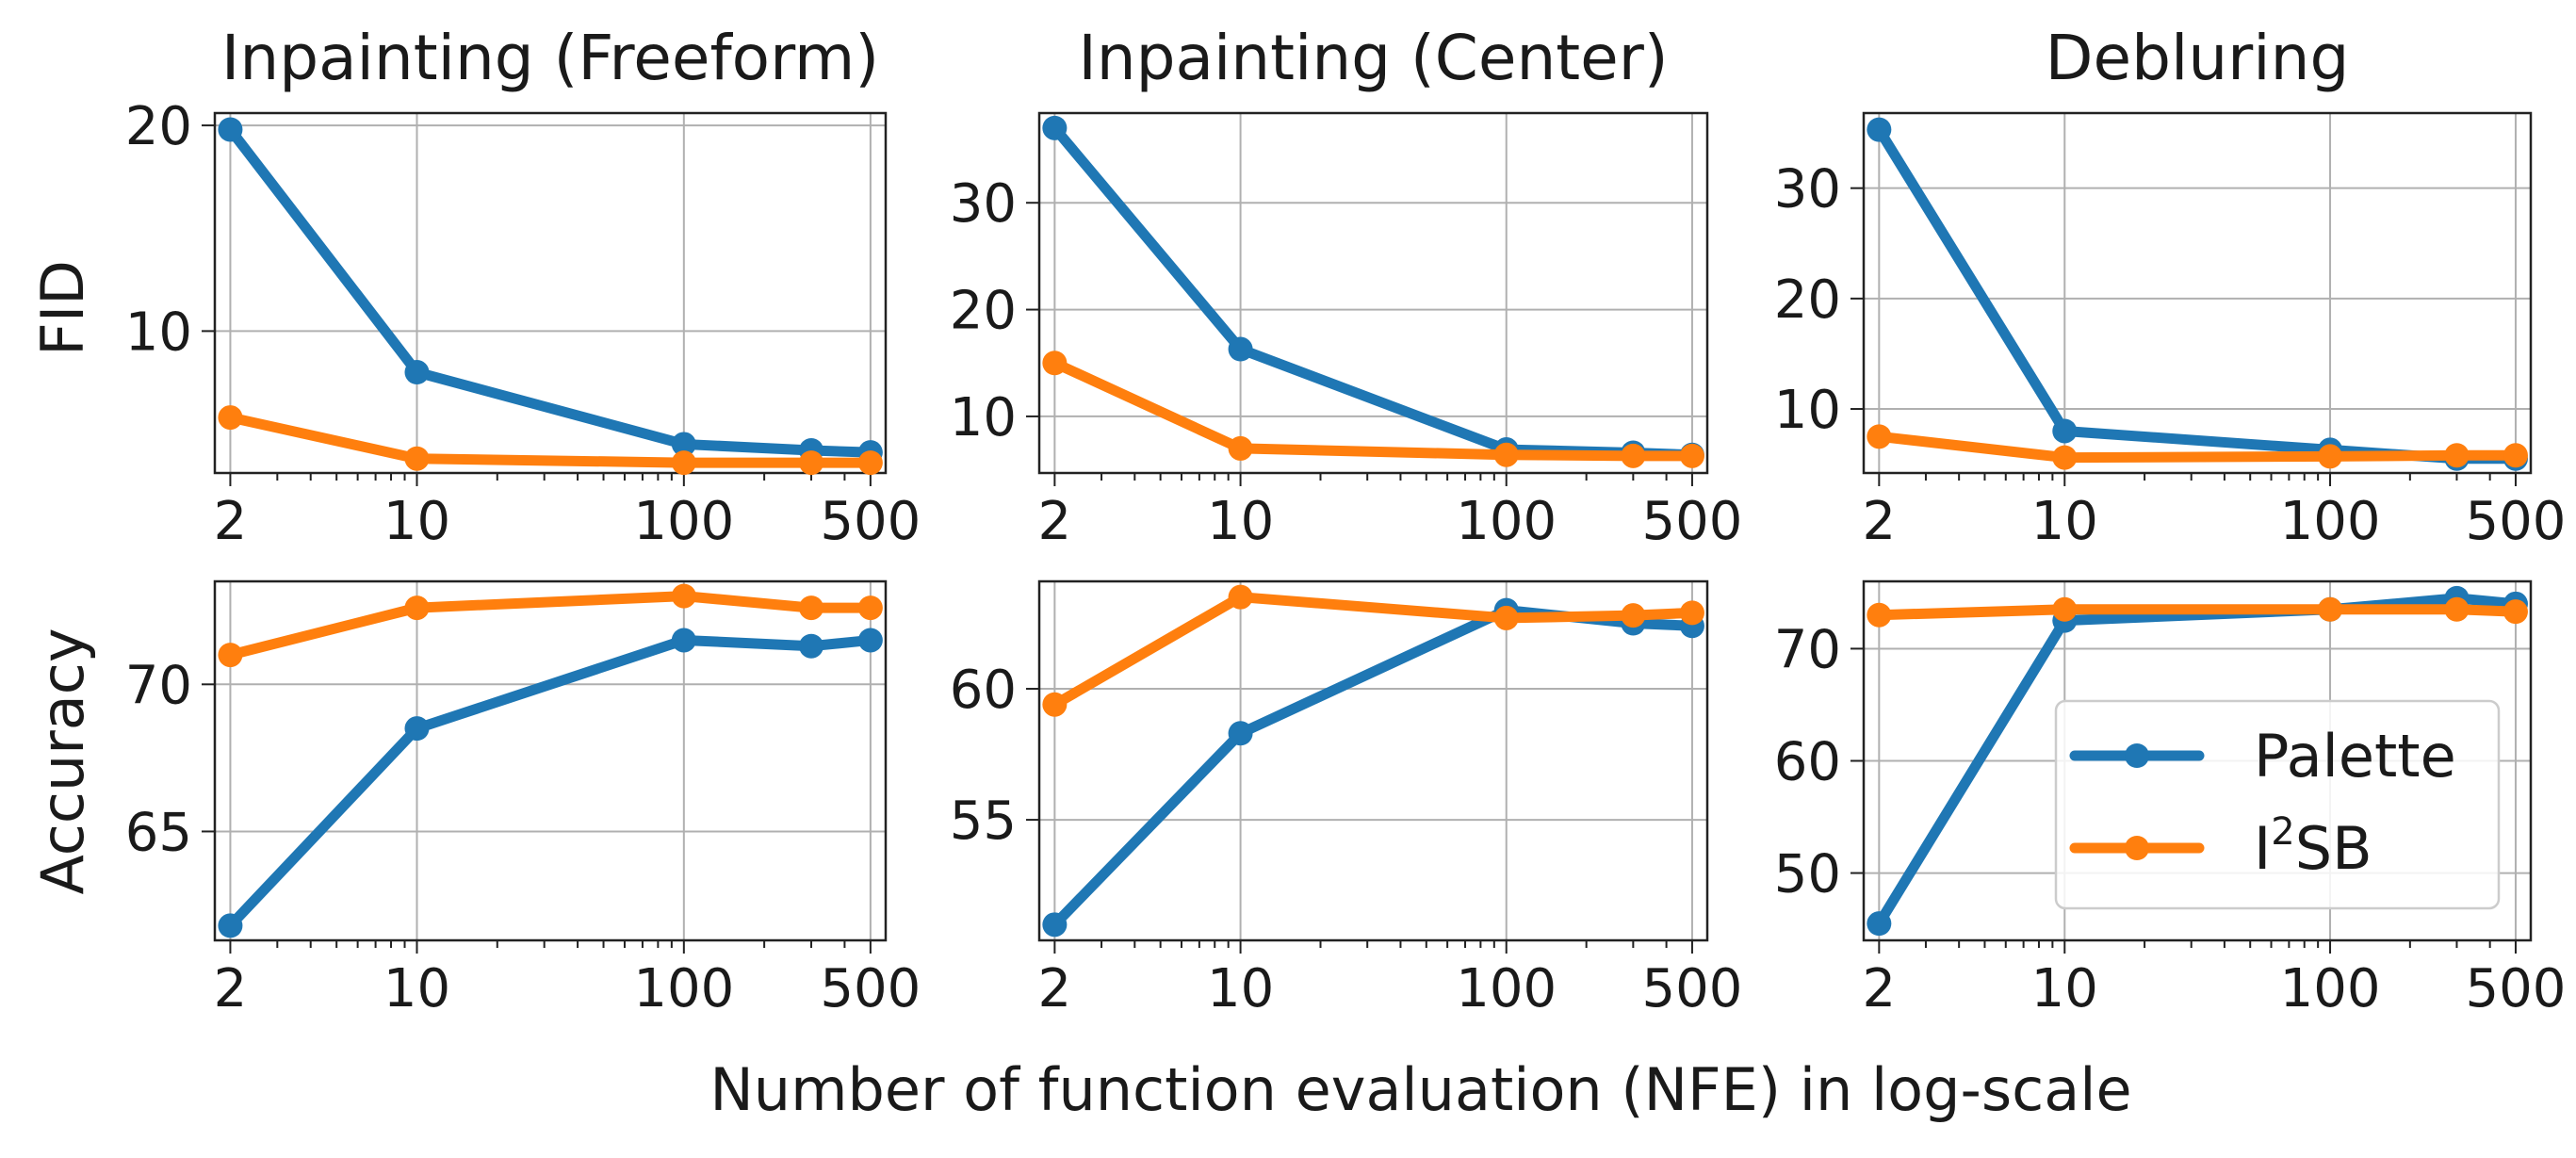 The image size is (2576, 1158). What do you see at coordinates (2198, 58) in the screenshot?
I see `panel-title: Debluring` at bounding box center [2198, 58].